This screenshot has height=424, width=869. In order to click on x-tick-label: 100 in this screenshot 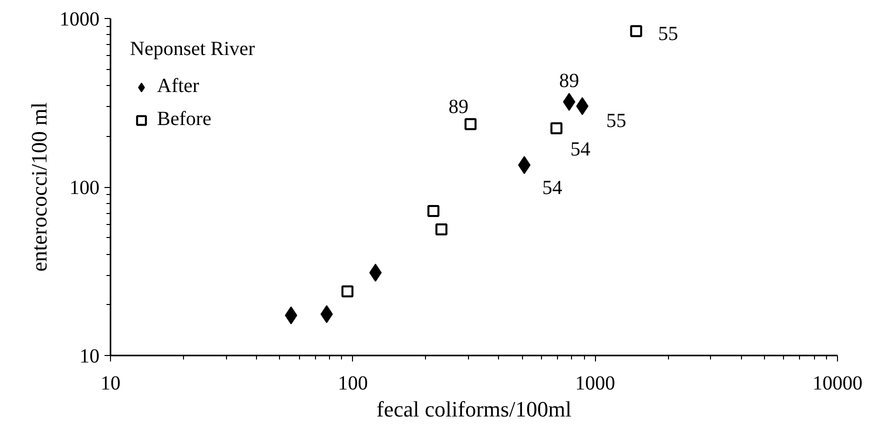, I will do `click(353, 383)`.